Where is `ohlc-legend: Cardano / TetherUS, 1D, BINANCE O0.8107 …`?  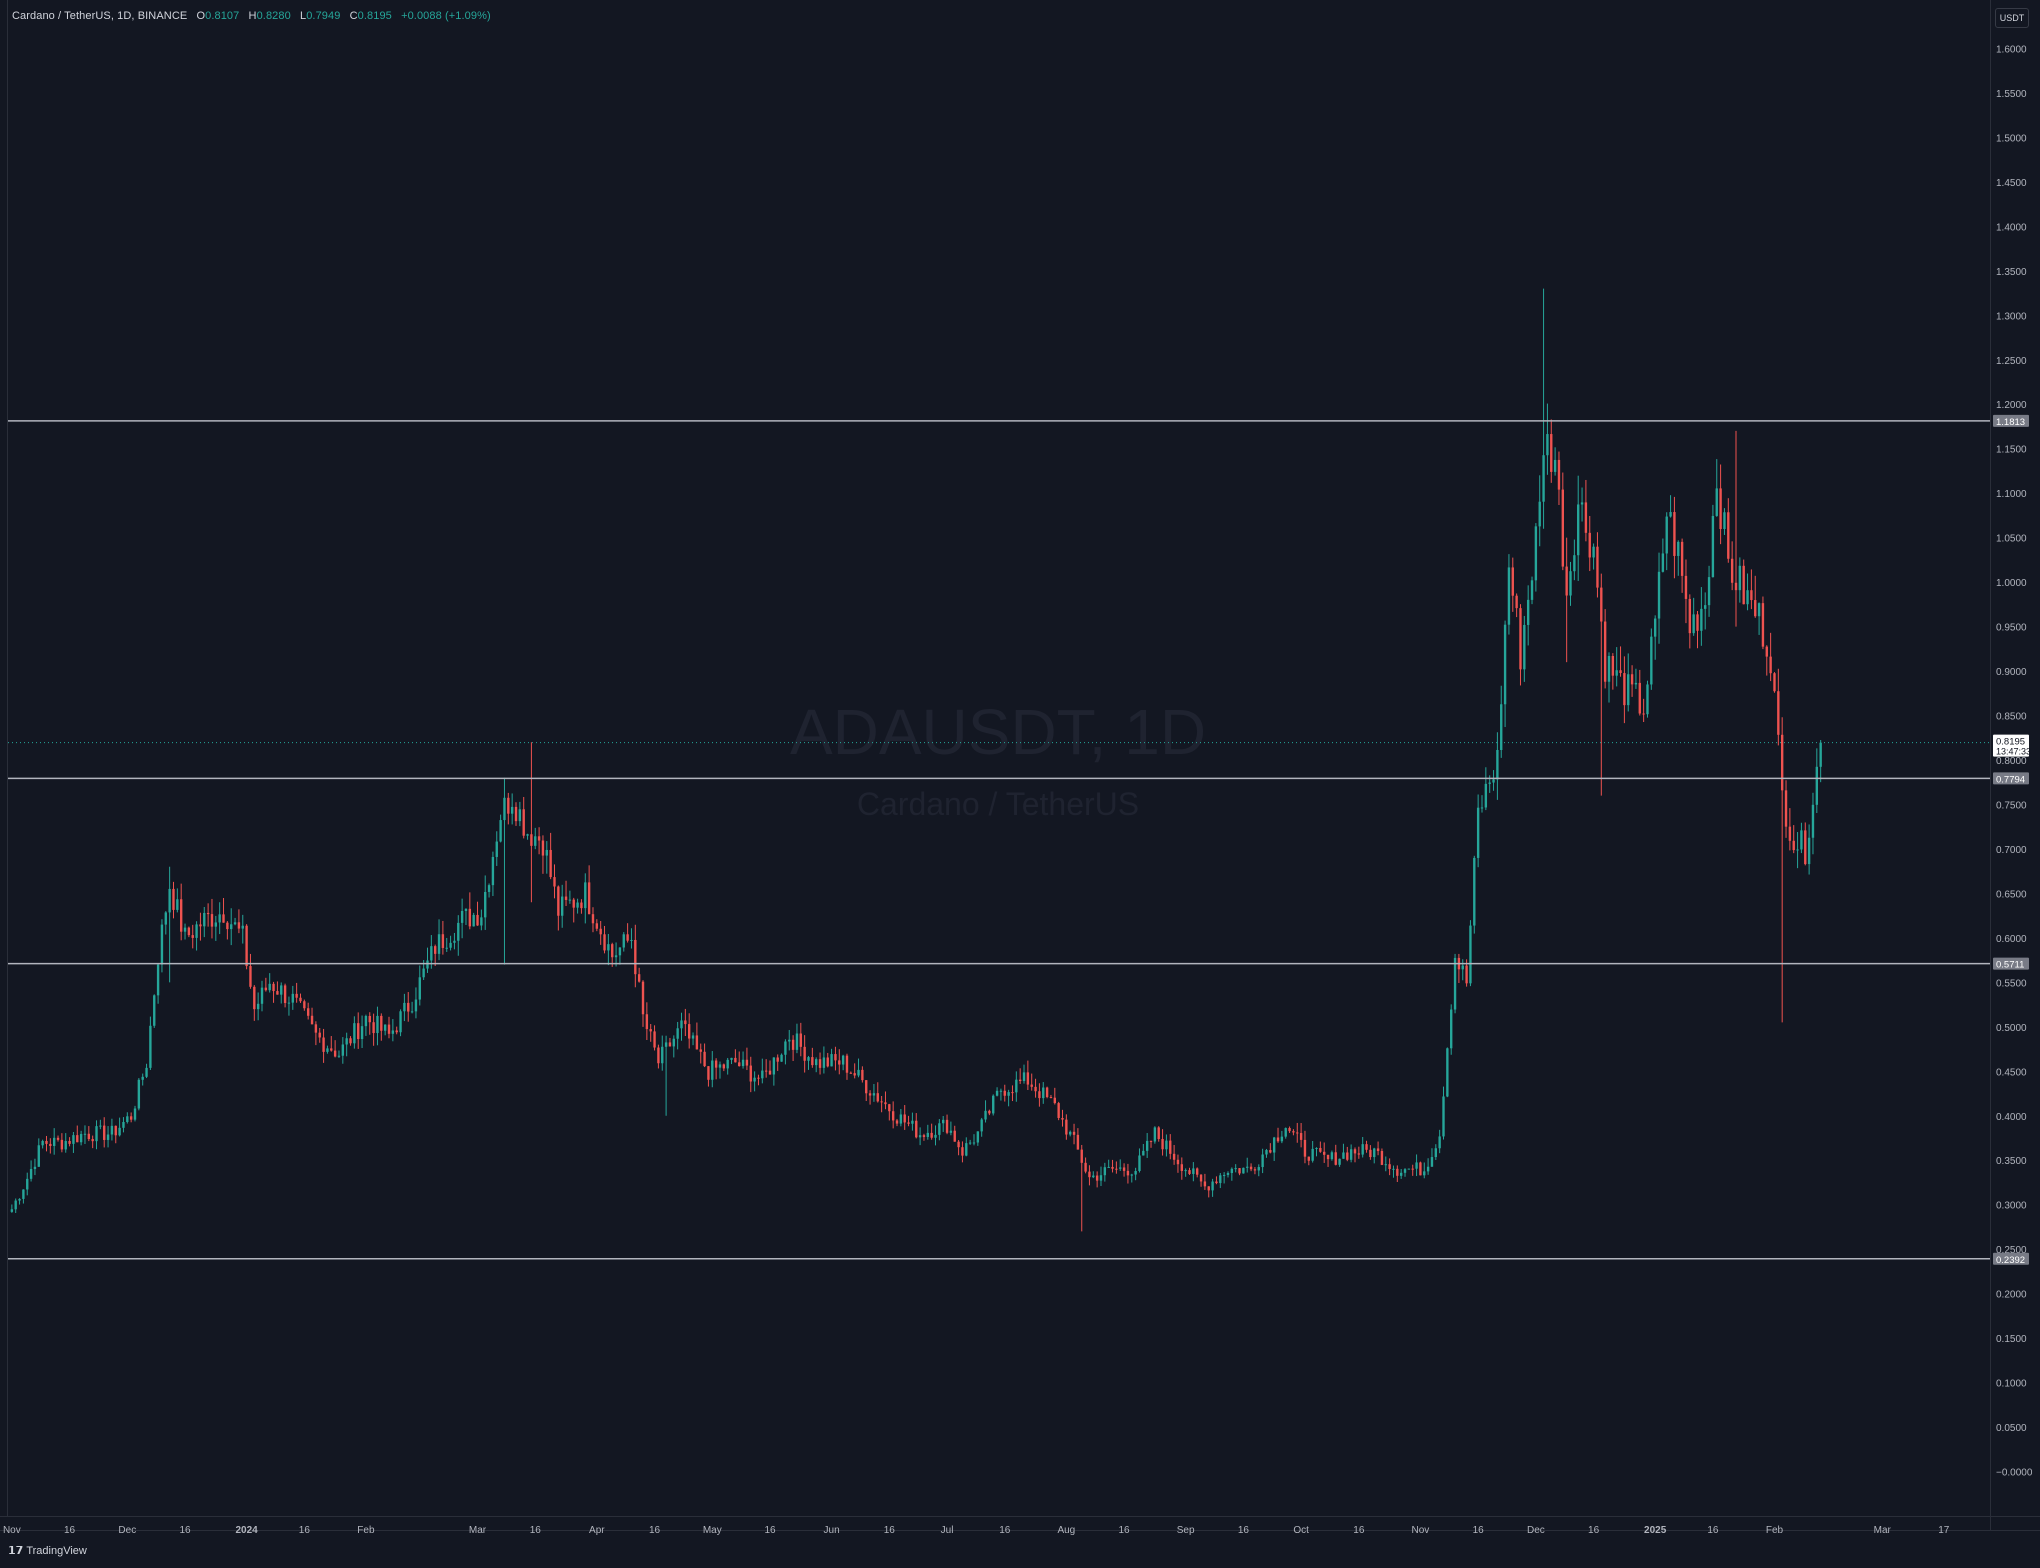 ohlc-legend: Cardano / TetherUS, 1D, BINANCE O0.8107 … is located at coordinates (251, 16).